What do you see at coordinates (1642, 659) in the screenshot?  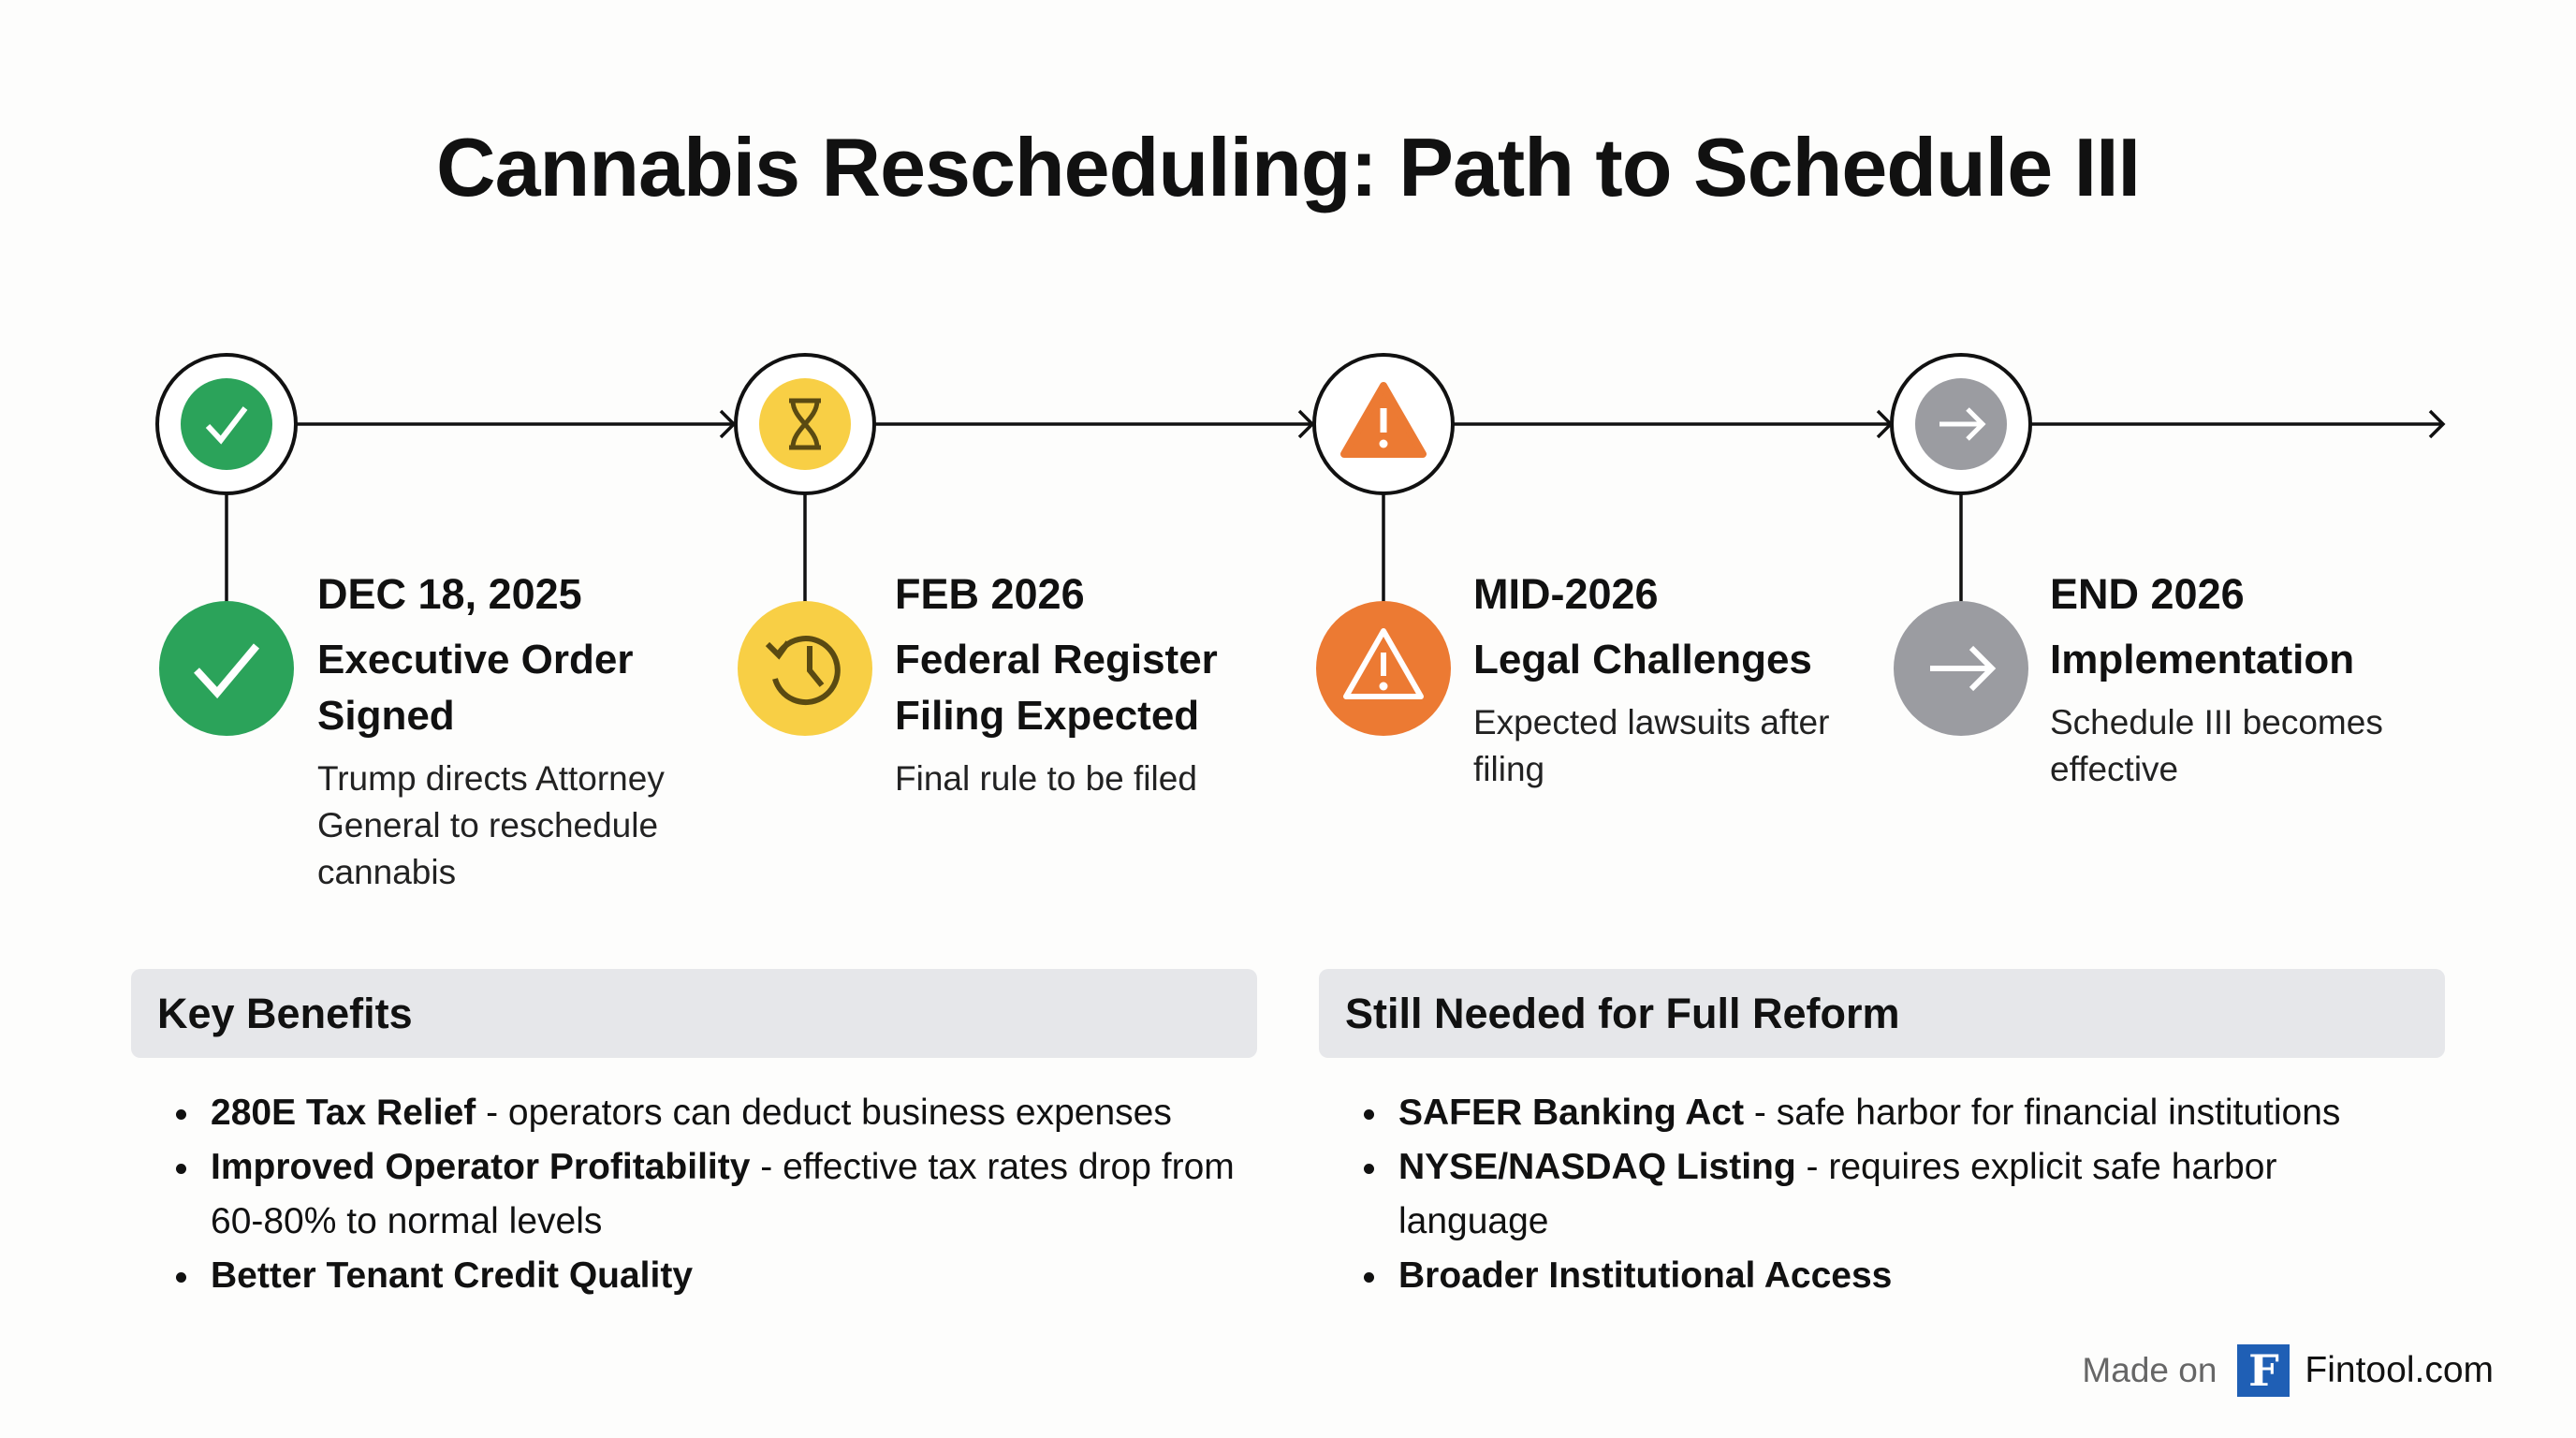 I see `milestone-title: Legal Challenges` at bounding box center [1642, 659].